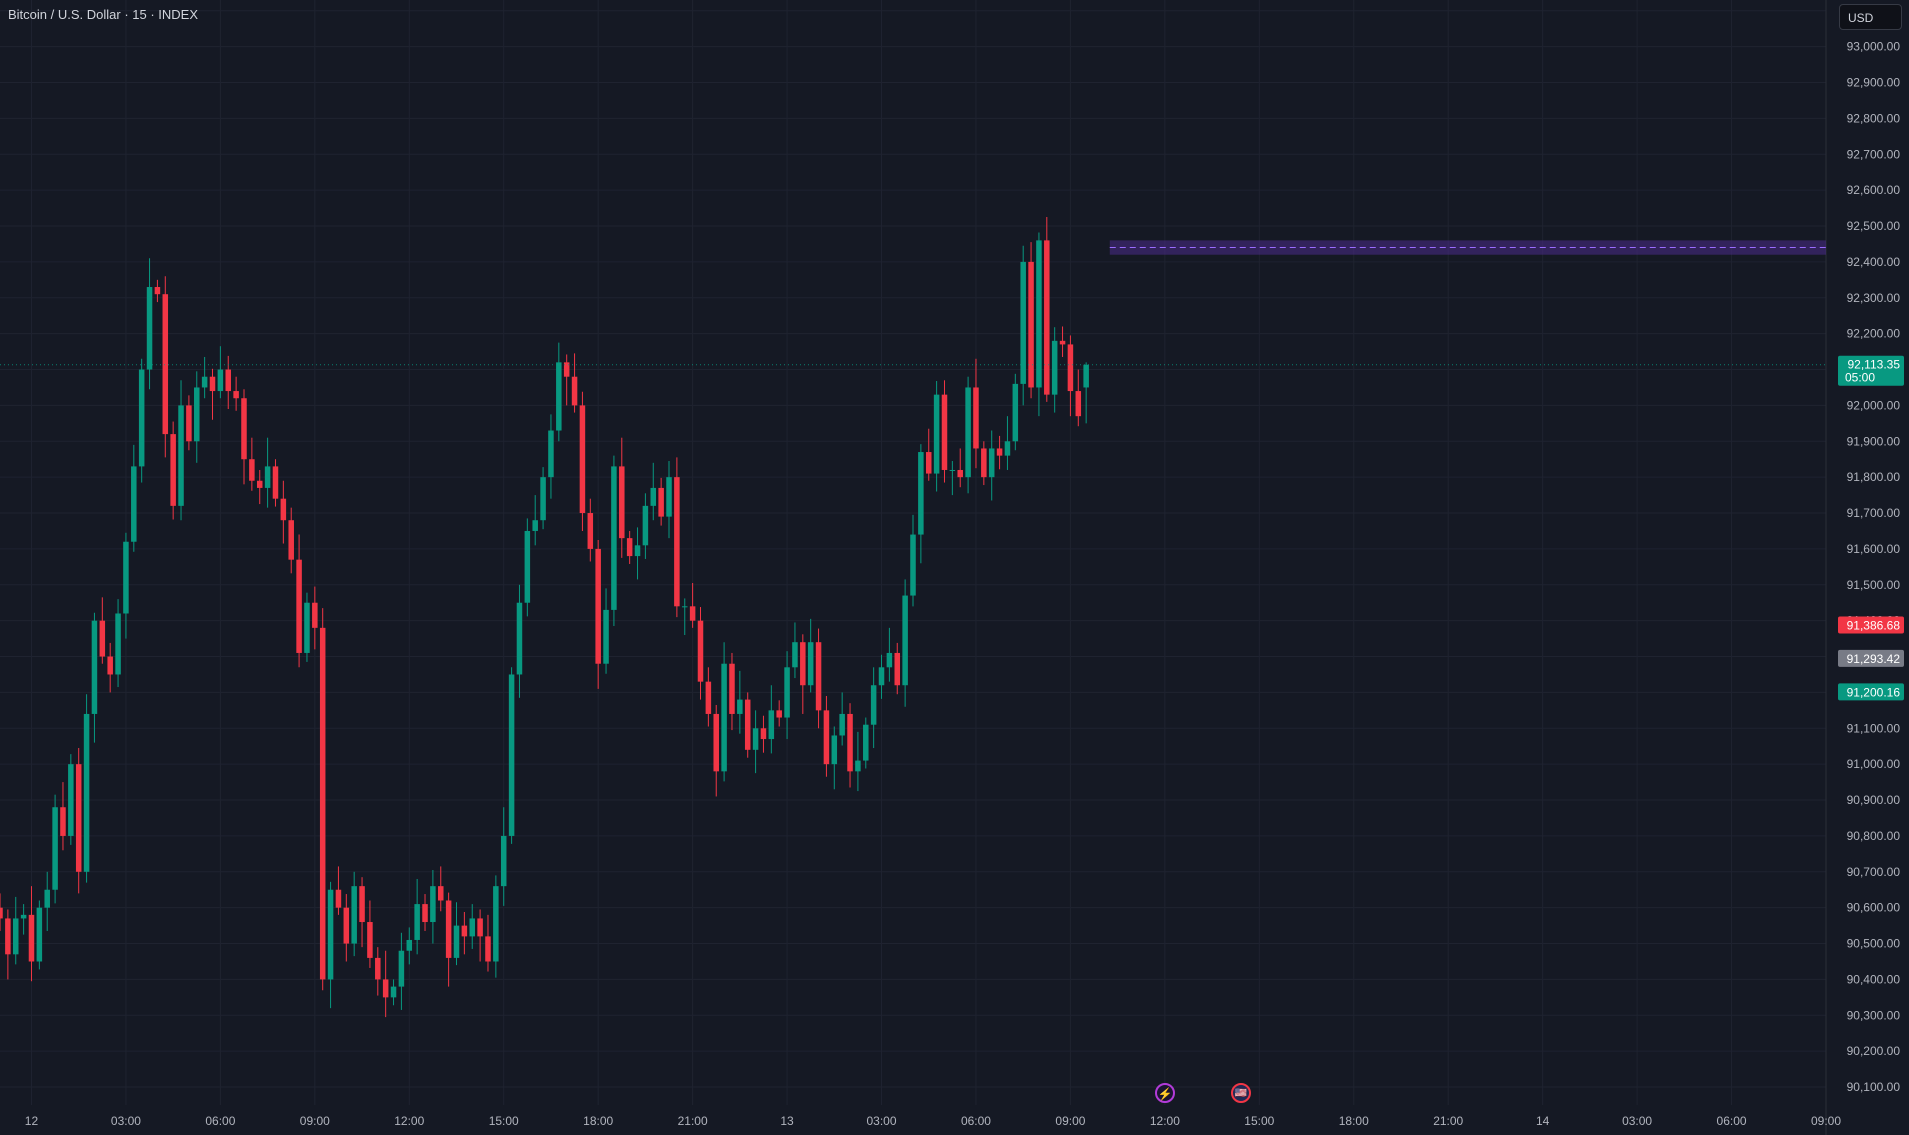 Image resolution: width=1909 pixels, height=1135 pixels. Describe the element at coordinates (1860, 378) in the screenshot. I see `countdown-label: 05:00` at that location.